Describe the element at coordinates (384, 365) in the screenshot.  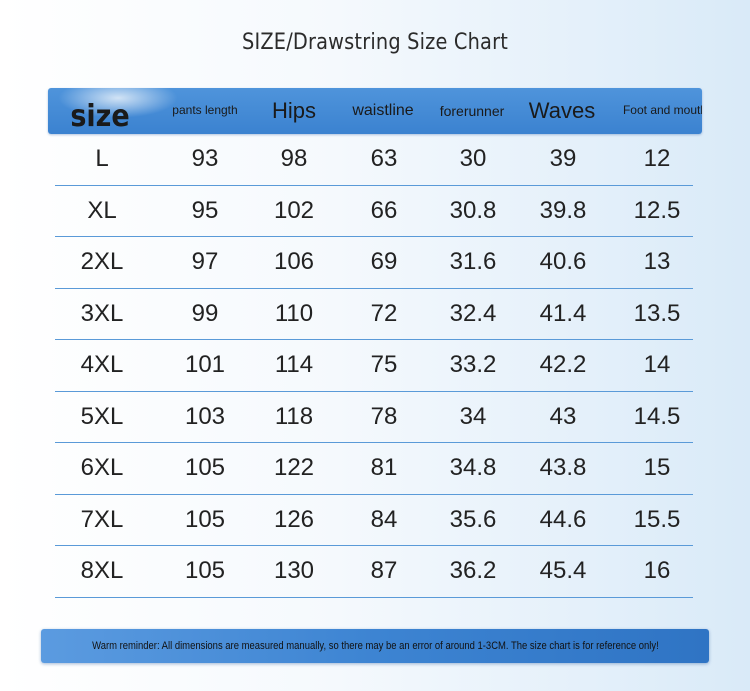
I see `cell-waistline: 75` at that location.